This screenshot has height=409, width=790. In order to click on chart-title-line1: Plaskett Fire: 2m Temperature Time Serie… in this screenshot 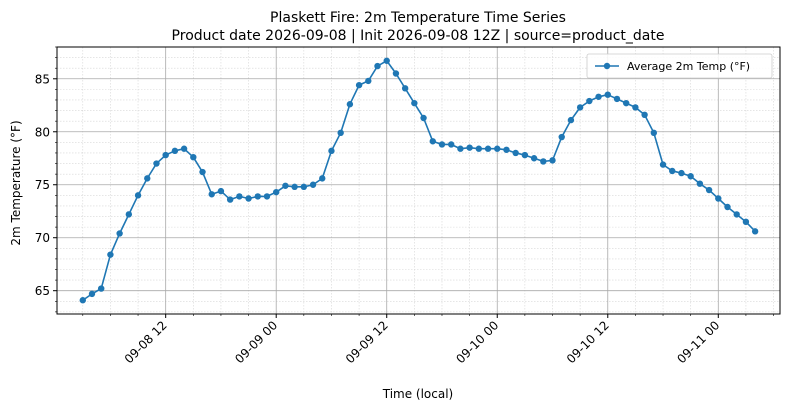, I will do `click(418, 18)`.